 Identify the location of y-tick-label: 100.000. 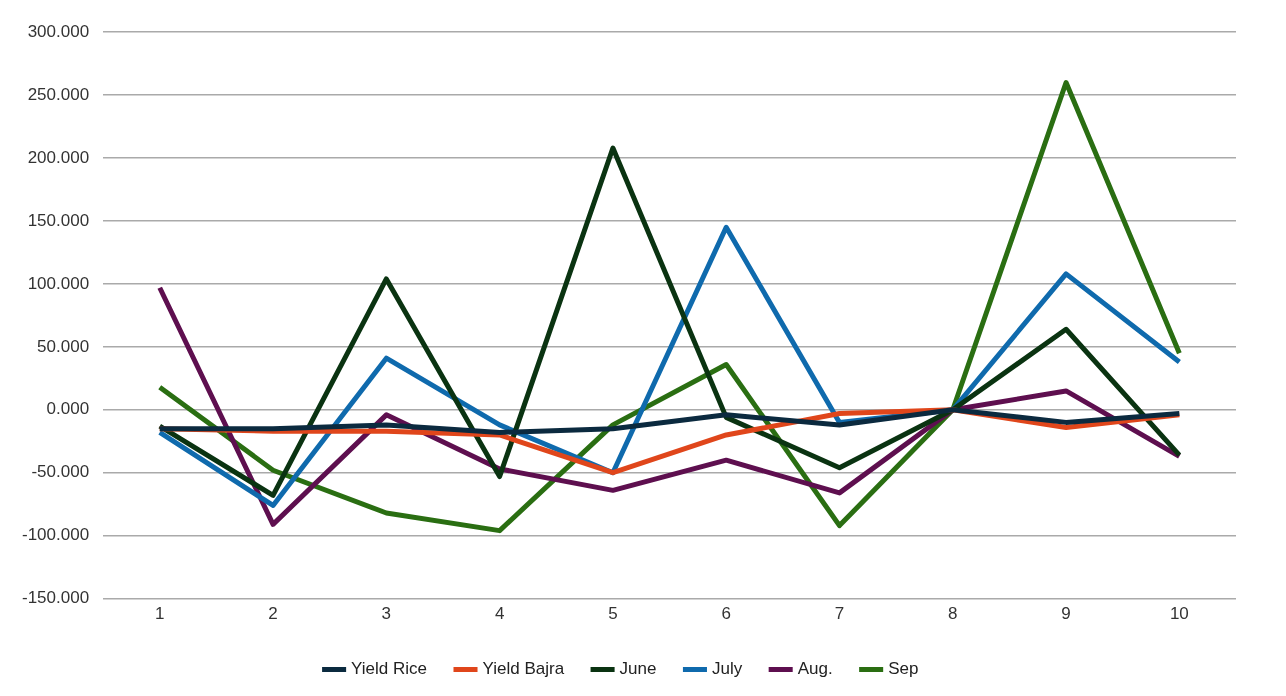
(58, 283).